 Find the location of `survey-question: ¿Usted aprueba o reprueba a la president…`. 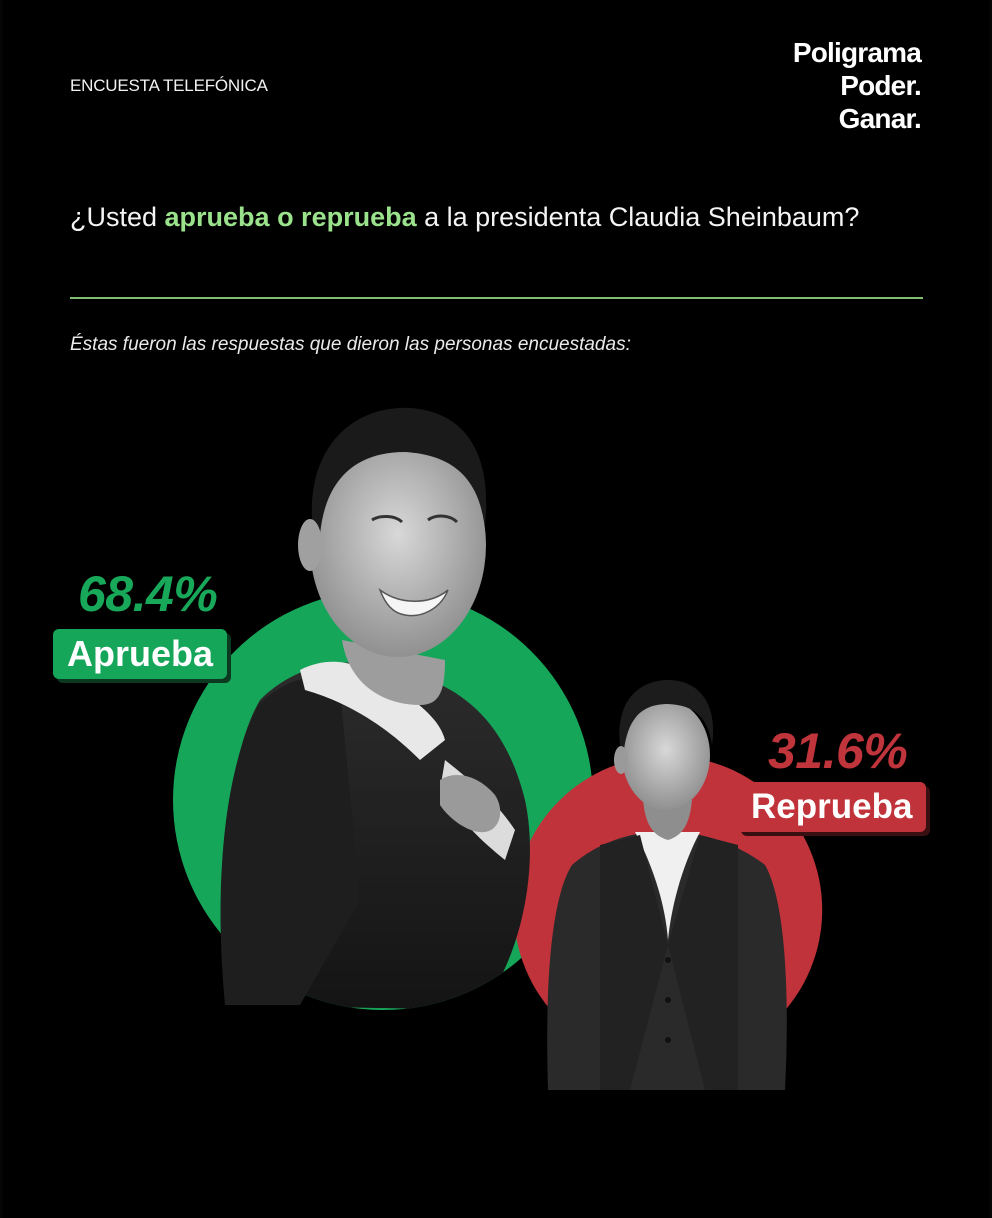

survey-question: ¿Usted aprueba o reprueba a la president… is located at coordinates (470, 217).